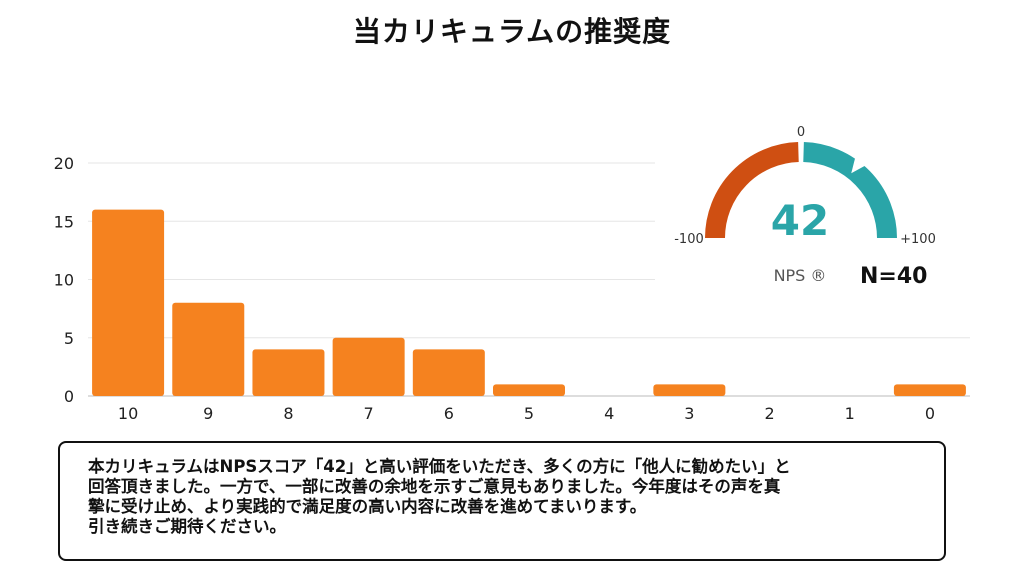 Image resolution: width=1024 pixels, height=576 pixels. I want to click on nps-label: NPS ®, so click(800, 275).